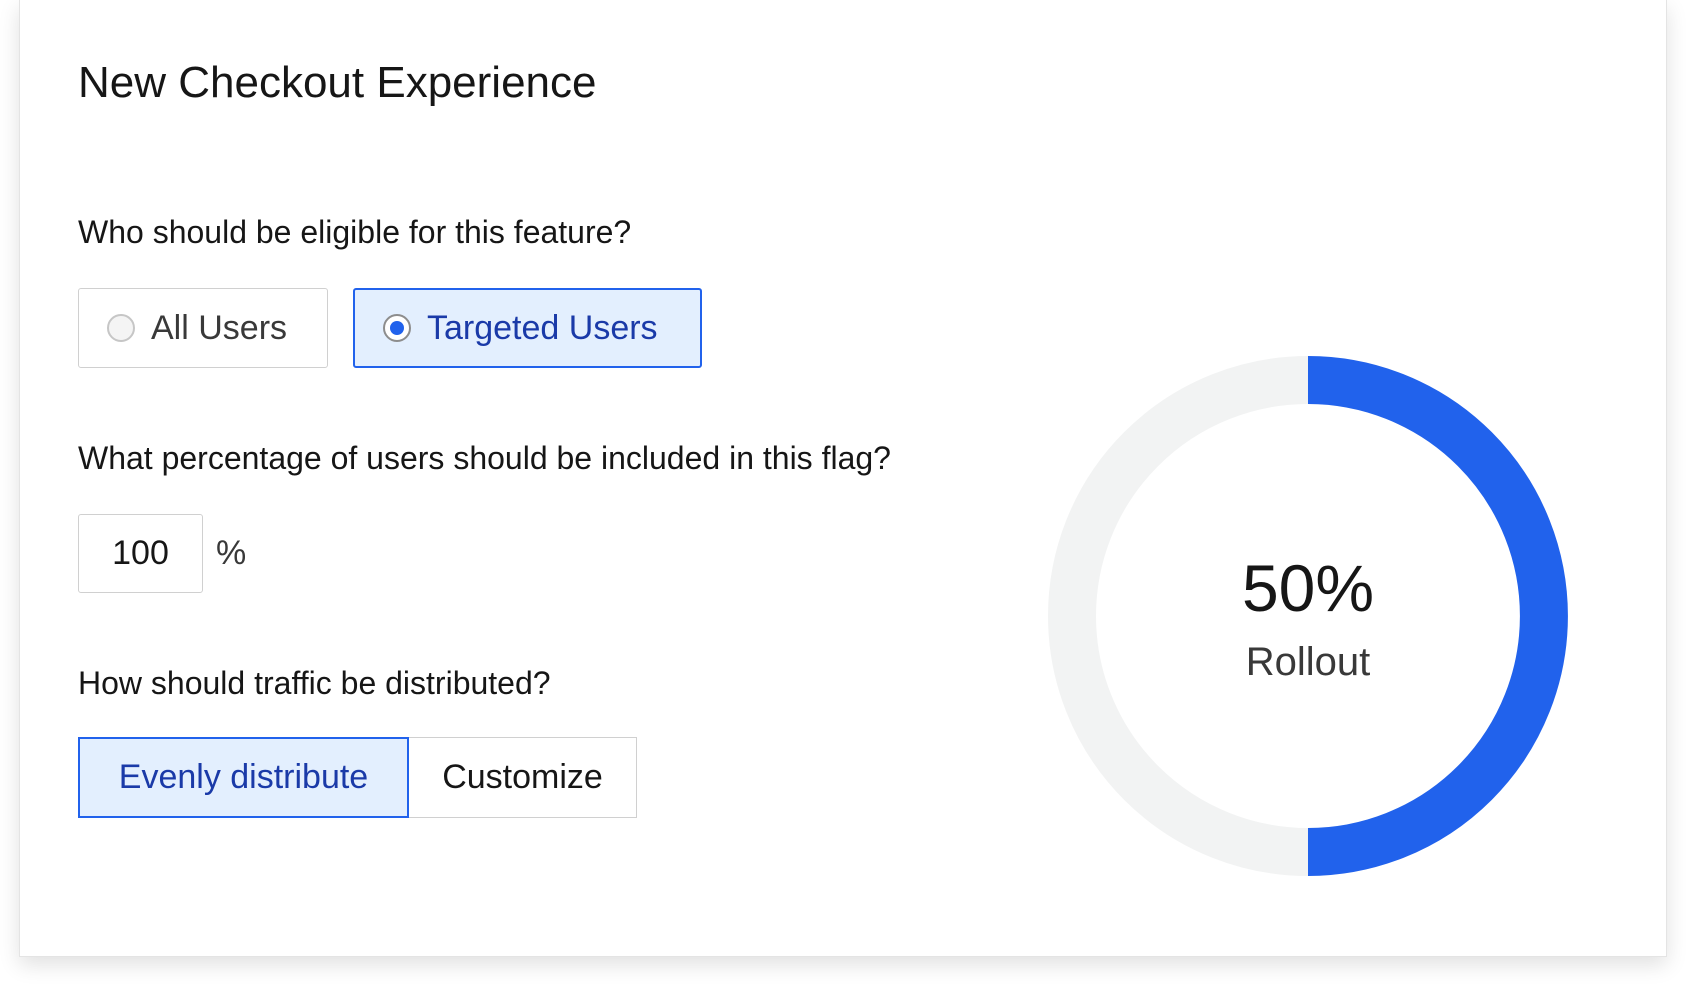 The height and width of the screenshot is (996, 1686). Describe the element at coordinates (355, 232) in the screenshot. I see `eligibility-question: Who should be eligible for this feature?` at that location.